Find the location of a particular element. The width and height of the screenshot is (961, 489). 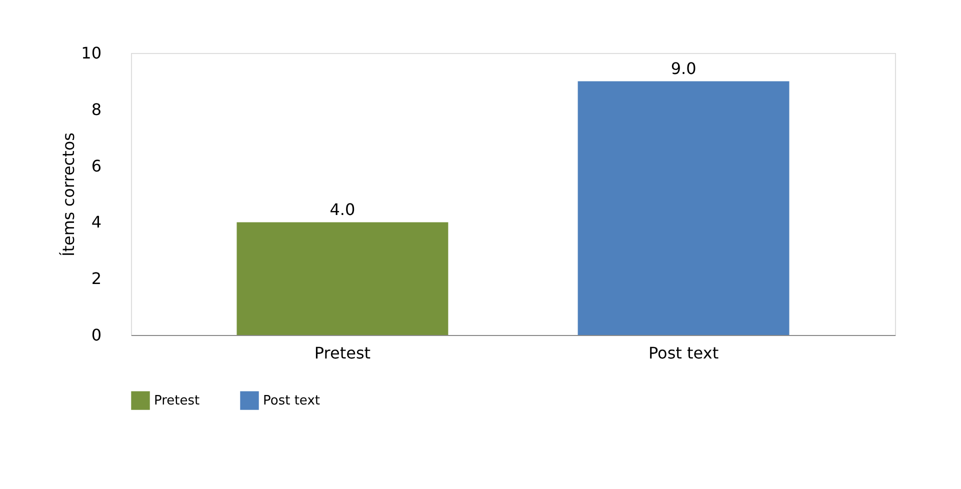

y-tick-label: 10 is located at coordinates (91, 53).